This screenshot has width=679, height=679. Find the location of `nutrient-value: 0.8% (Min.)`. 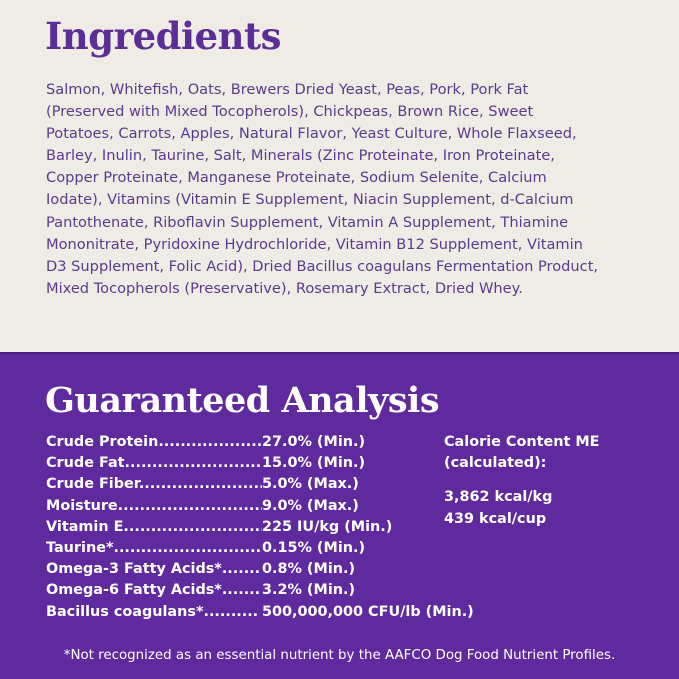

nutrient-value: 0.8% (Min.) is located at coordinates (309, 569).